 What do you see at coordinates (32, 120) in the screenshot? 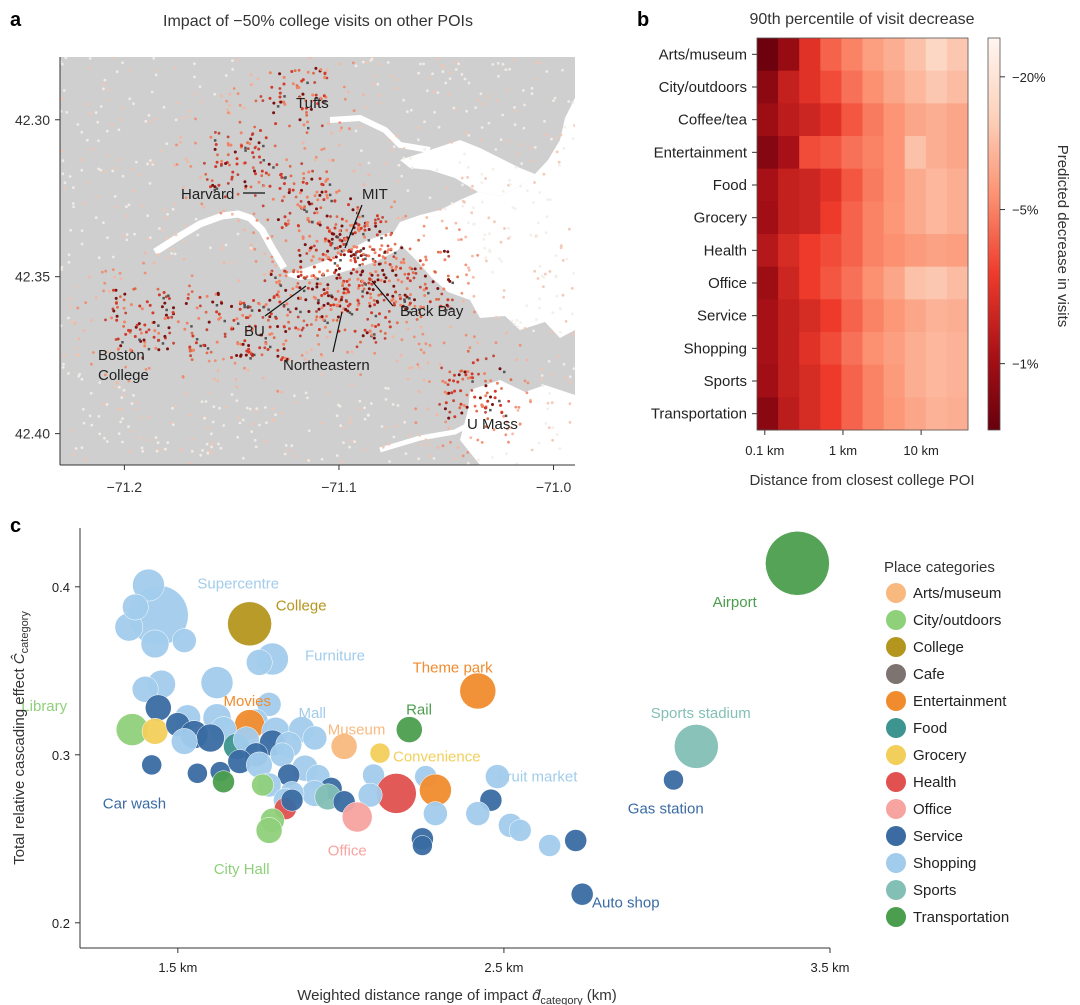
I see `map-y-tick-label: 42.30` at bounding box center [32, 120].